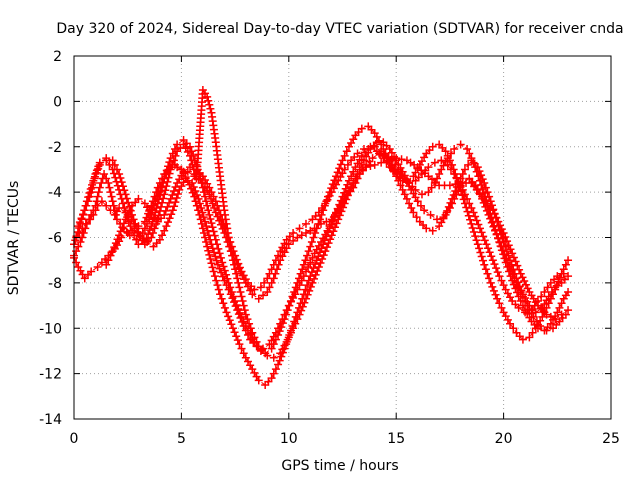  Describe the element at coordinates (50, 375) in the screenshot. I see `y-tick-label: -12` at that location.